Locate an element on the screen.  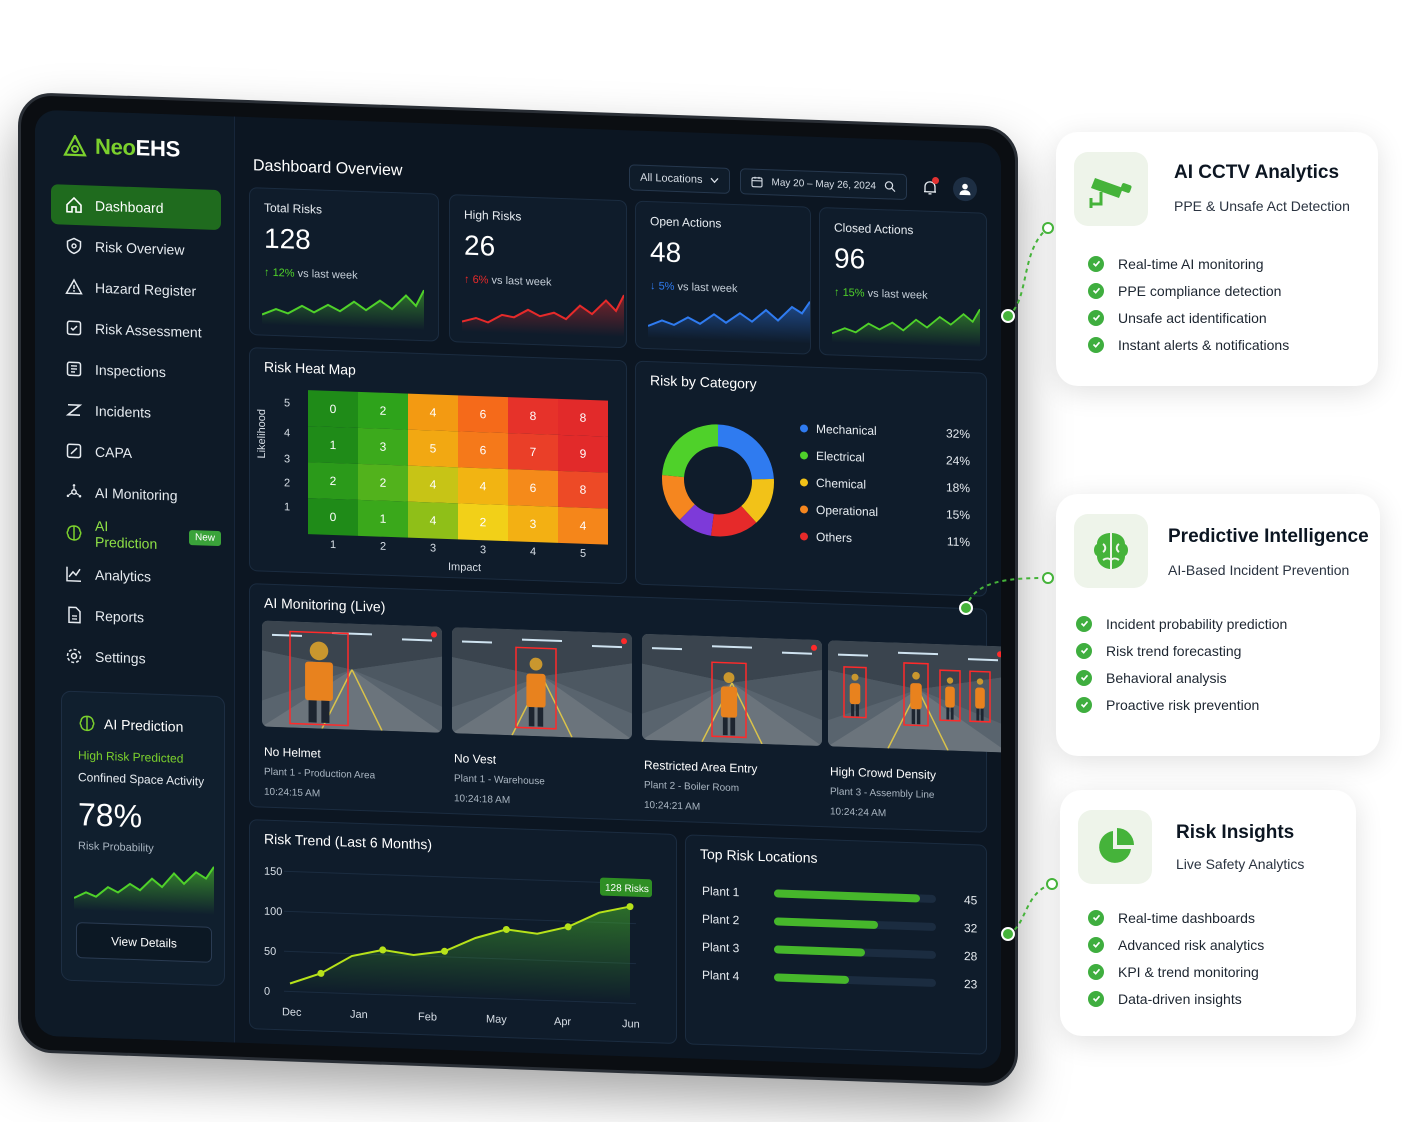
trend-x-tick: Dec is located at coordinates (292, 1012).